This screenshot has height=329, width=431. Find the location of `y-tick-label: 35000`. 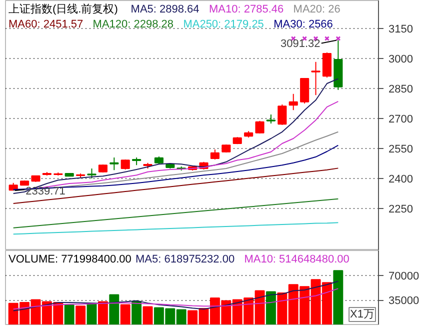

y-tick-label: 35000 is located at coordinates (404, 301).